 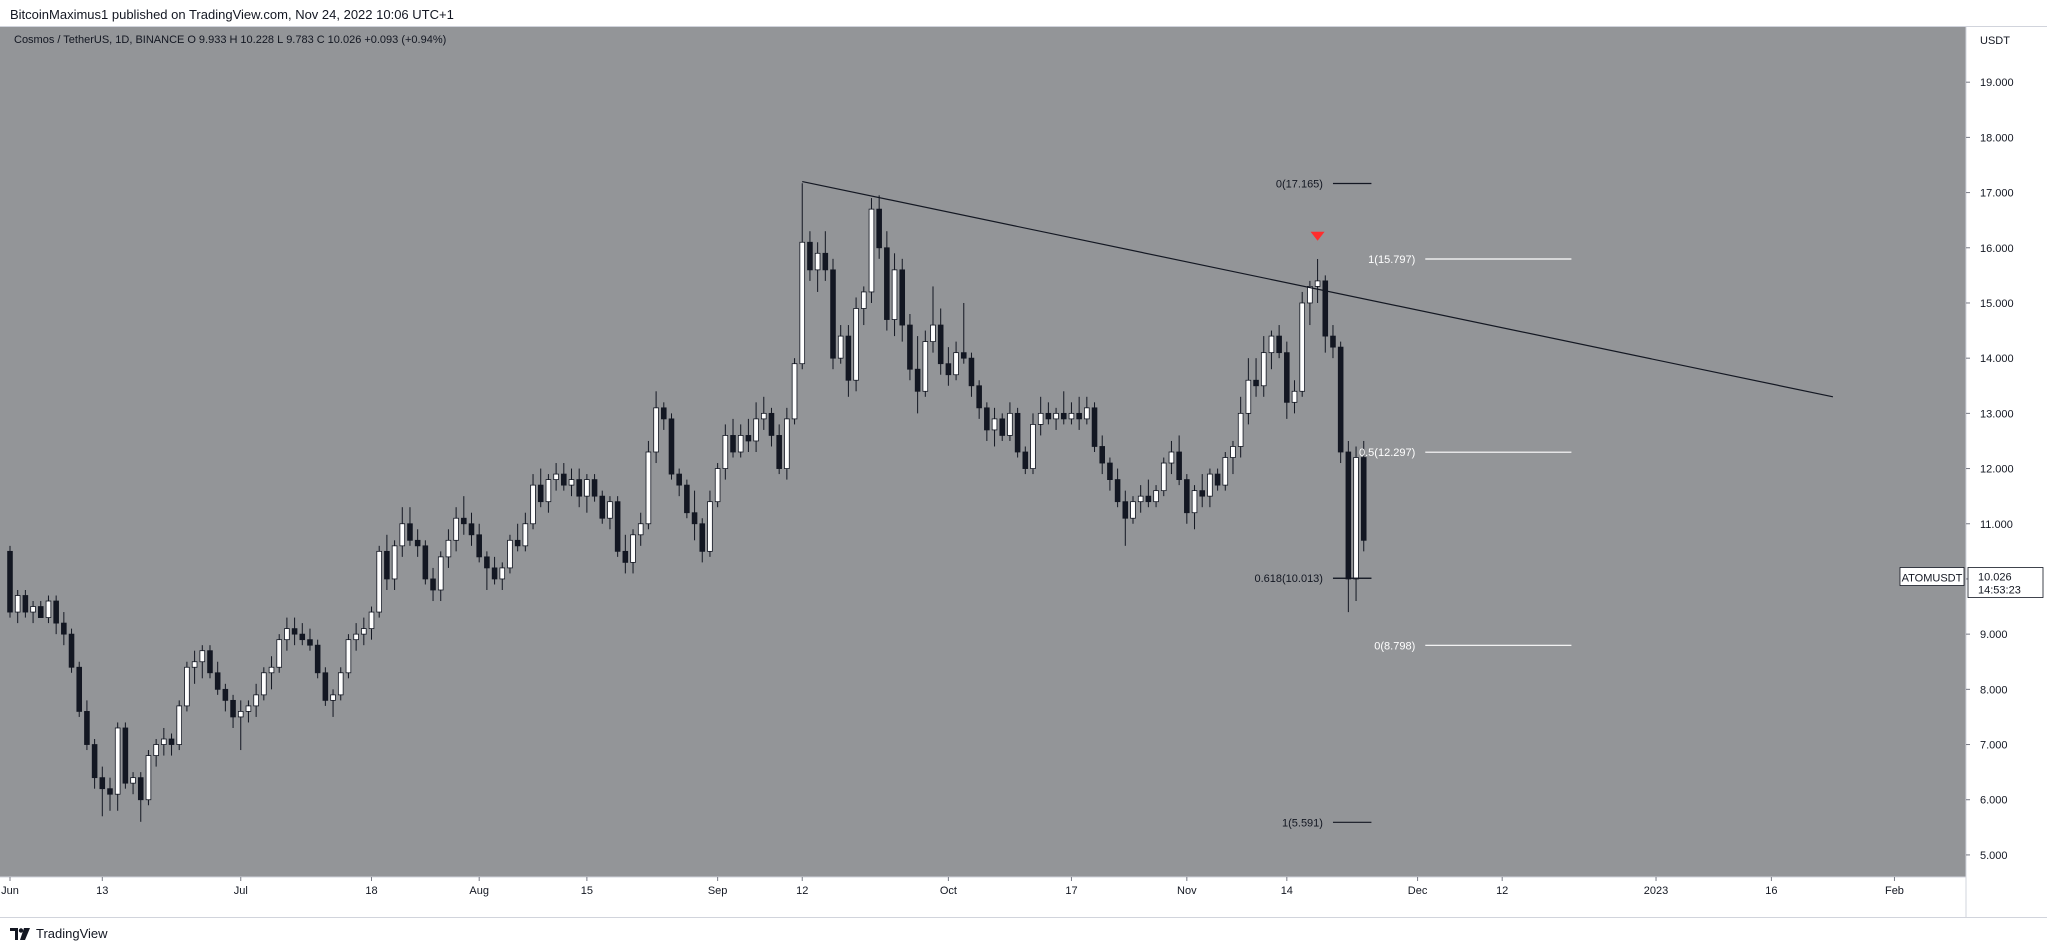 I want to click on rejection-marker-icon, so click(x=1317, y=236).